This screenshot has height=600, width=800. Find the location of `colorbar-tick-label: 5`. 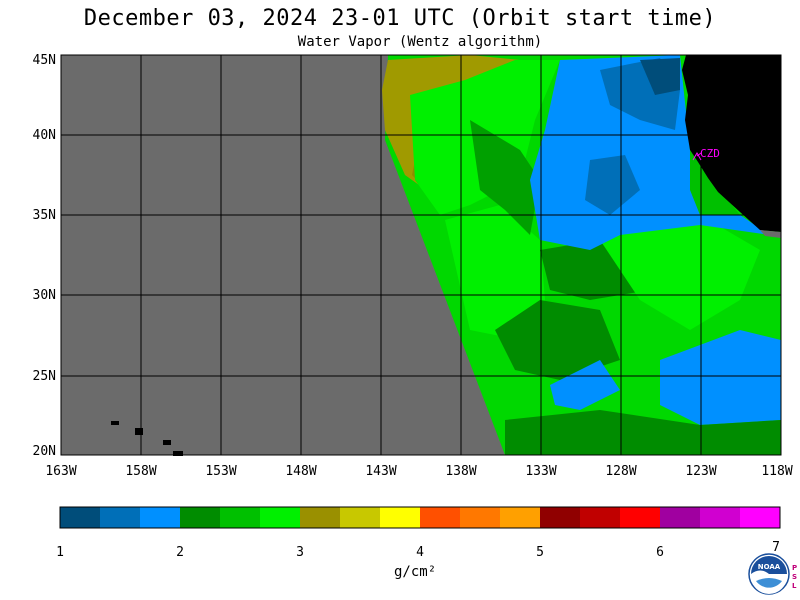

colorbar-tick-label: 5 is located at coordinates (540, 552).